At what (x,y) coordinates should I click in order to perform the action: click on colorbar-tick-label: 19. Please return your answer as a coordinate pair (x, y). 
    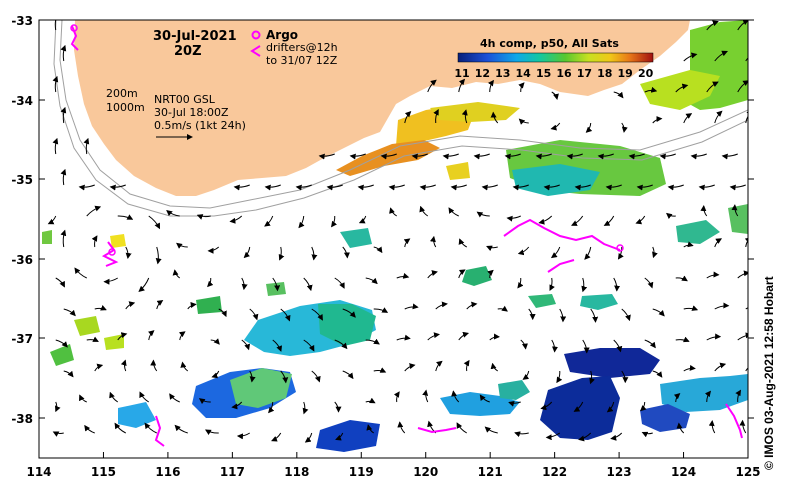
    Looking at the image, I should click on (625, 73).